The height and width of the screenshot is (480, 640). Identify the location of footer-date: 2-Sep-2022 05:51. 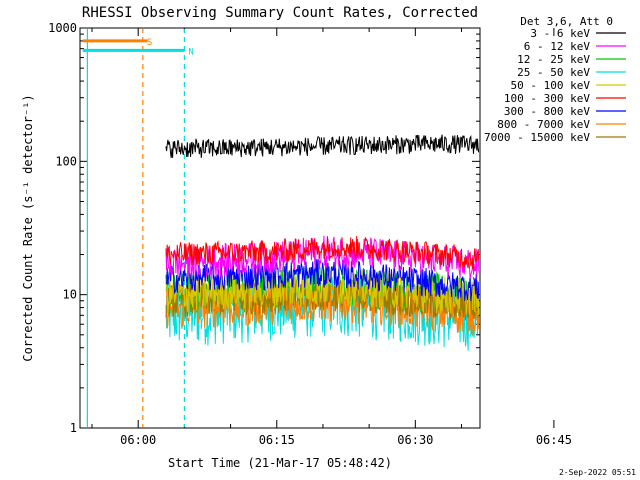
(597, 472).